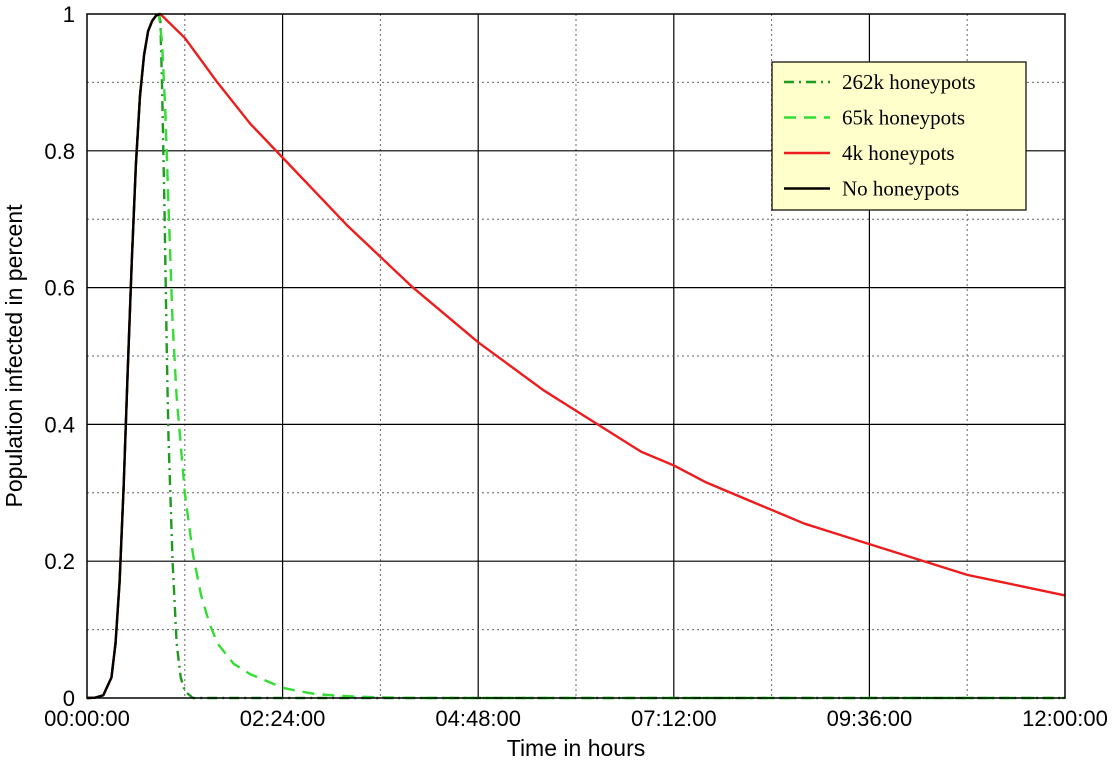 This screenshot has height=761, width=1120. Describe the element at coordinates (900, 189) in the screenshot. I see `legend-label-no-honeypots: No honeypots` at that location.